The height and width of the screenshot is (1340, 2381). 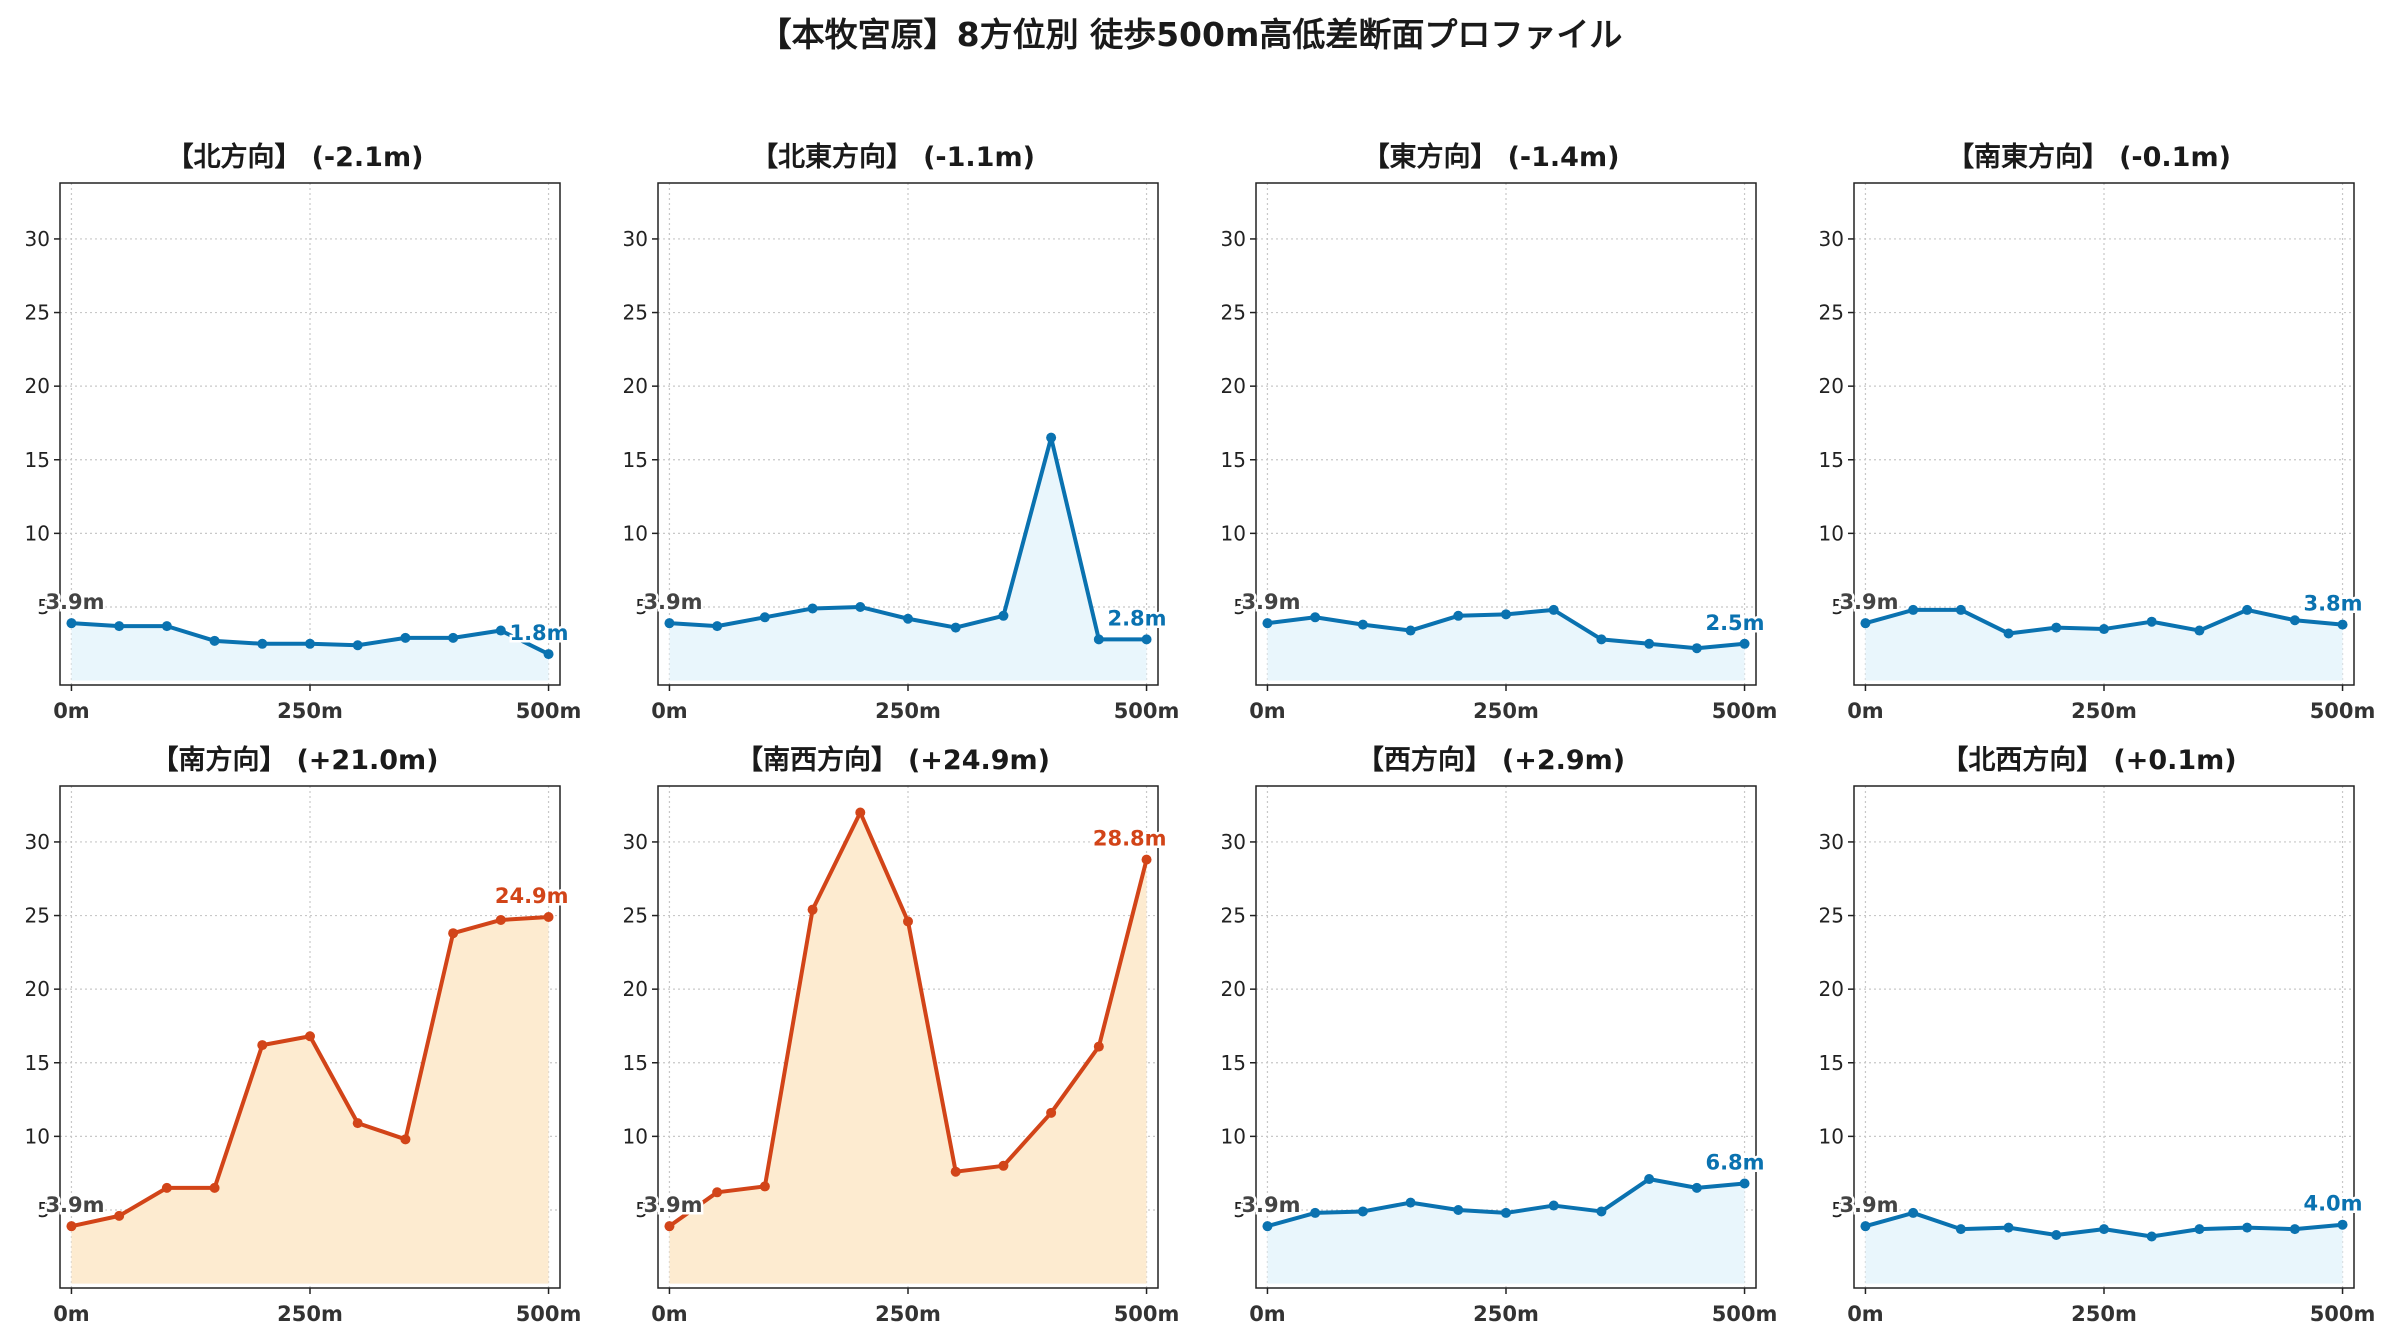 I want to click on panel-delta: (+0.1m), so click(x=2175, y=760).